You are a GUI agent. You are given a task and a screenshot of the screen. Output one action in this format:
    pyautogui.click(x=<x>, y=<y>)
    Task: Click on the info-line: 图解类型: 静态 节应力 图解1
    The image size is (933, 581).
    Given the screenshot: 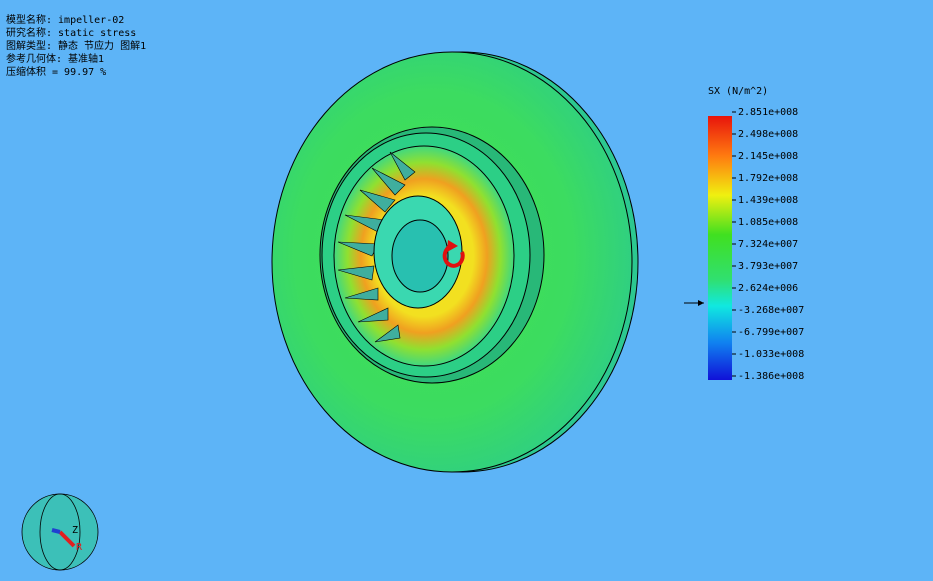 What is the action you would take?
    pyautogui.click(x=76, y=46)
    